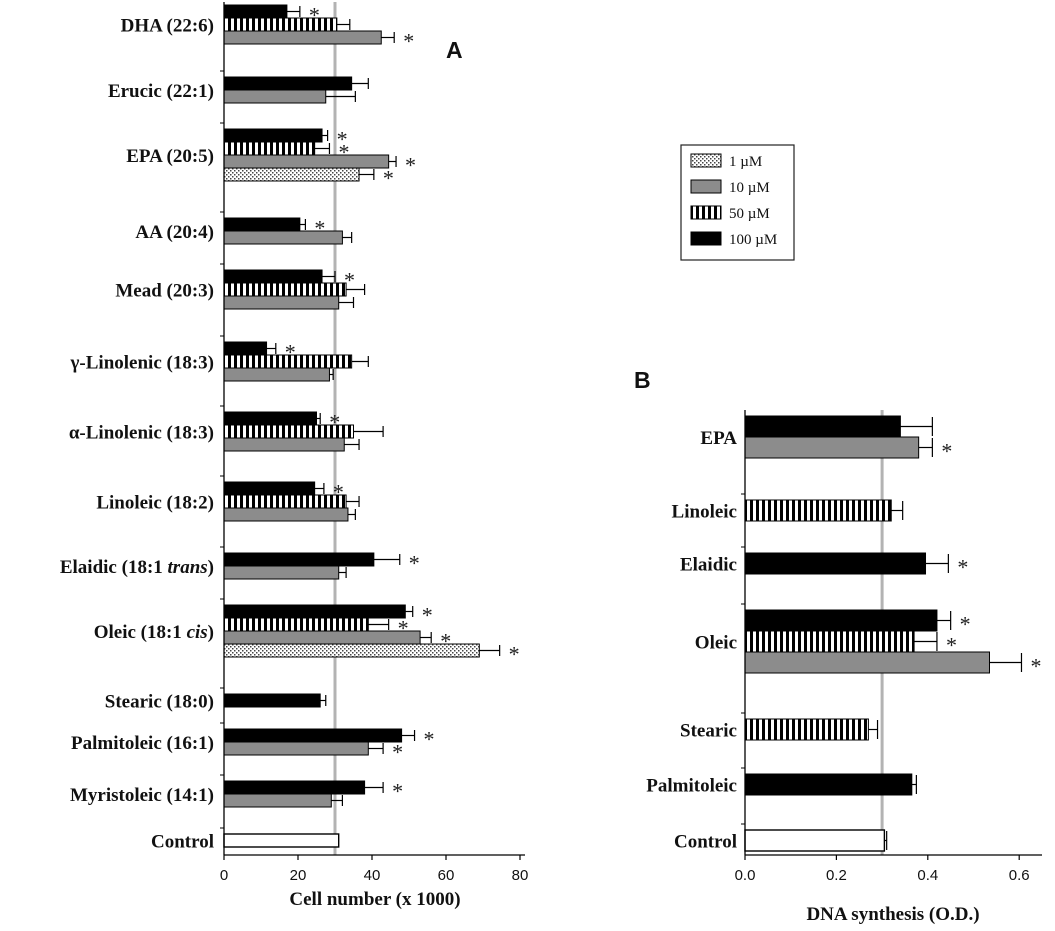 The width and height of the screenshot is (1055, 931). I want to click on panel-b-significance-star-elaidic-100: *, so click(962, 567).